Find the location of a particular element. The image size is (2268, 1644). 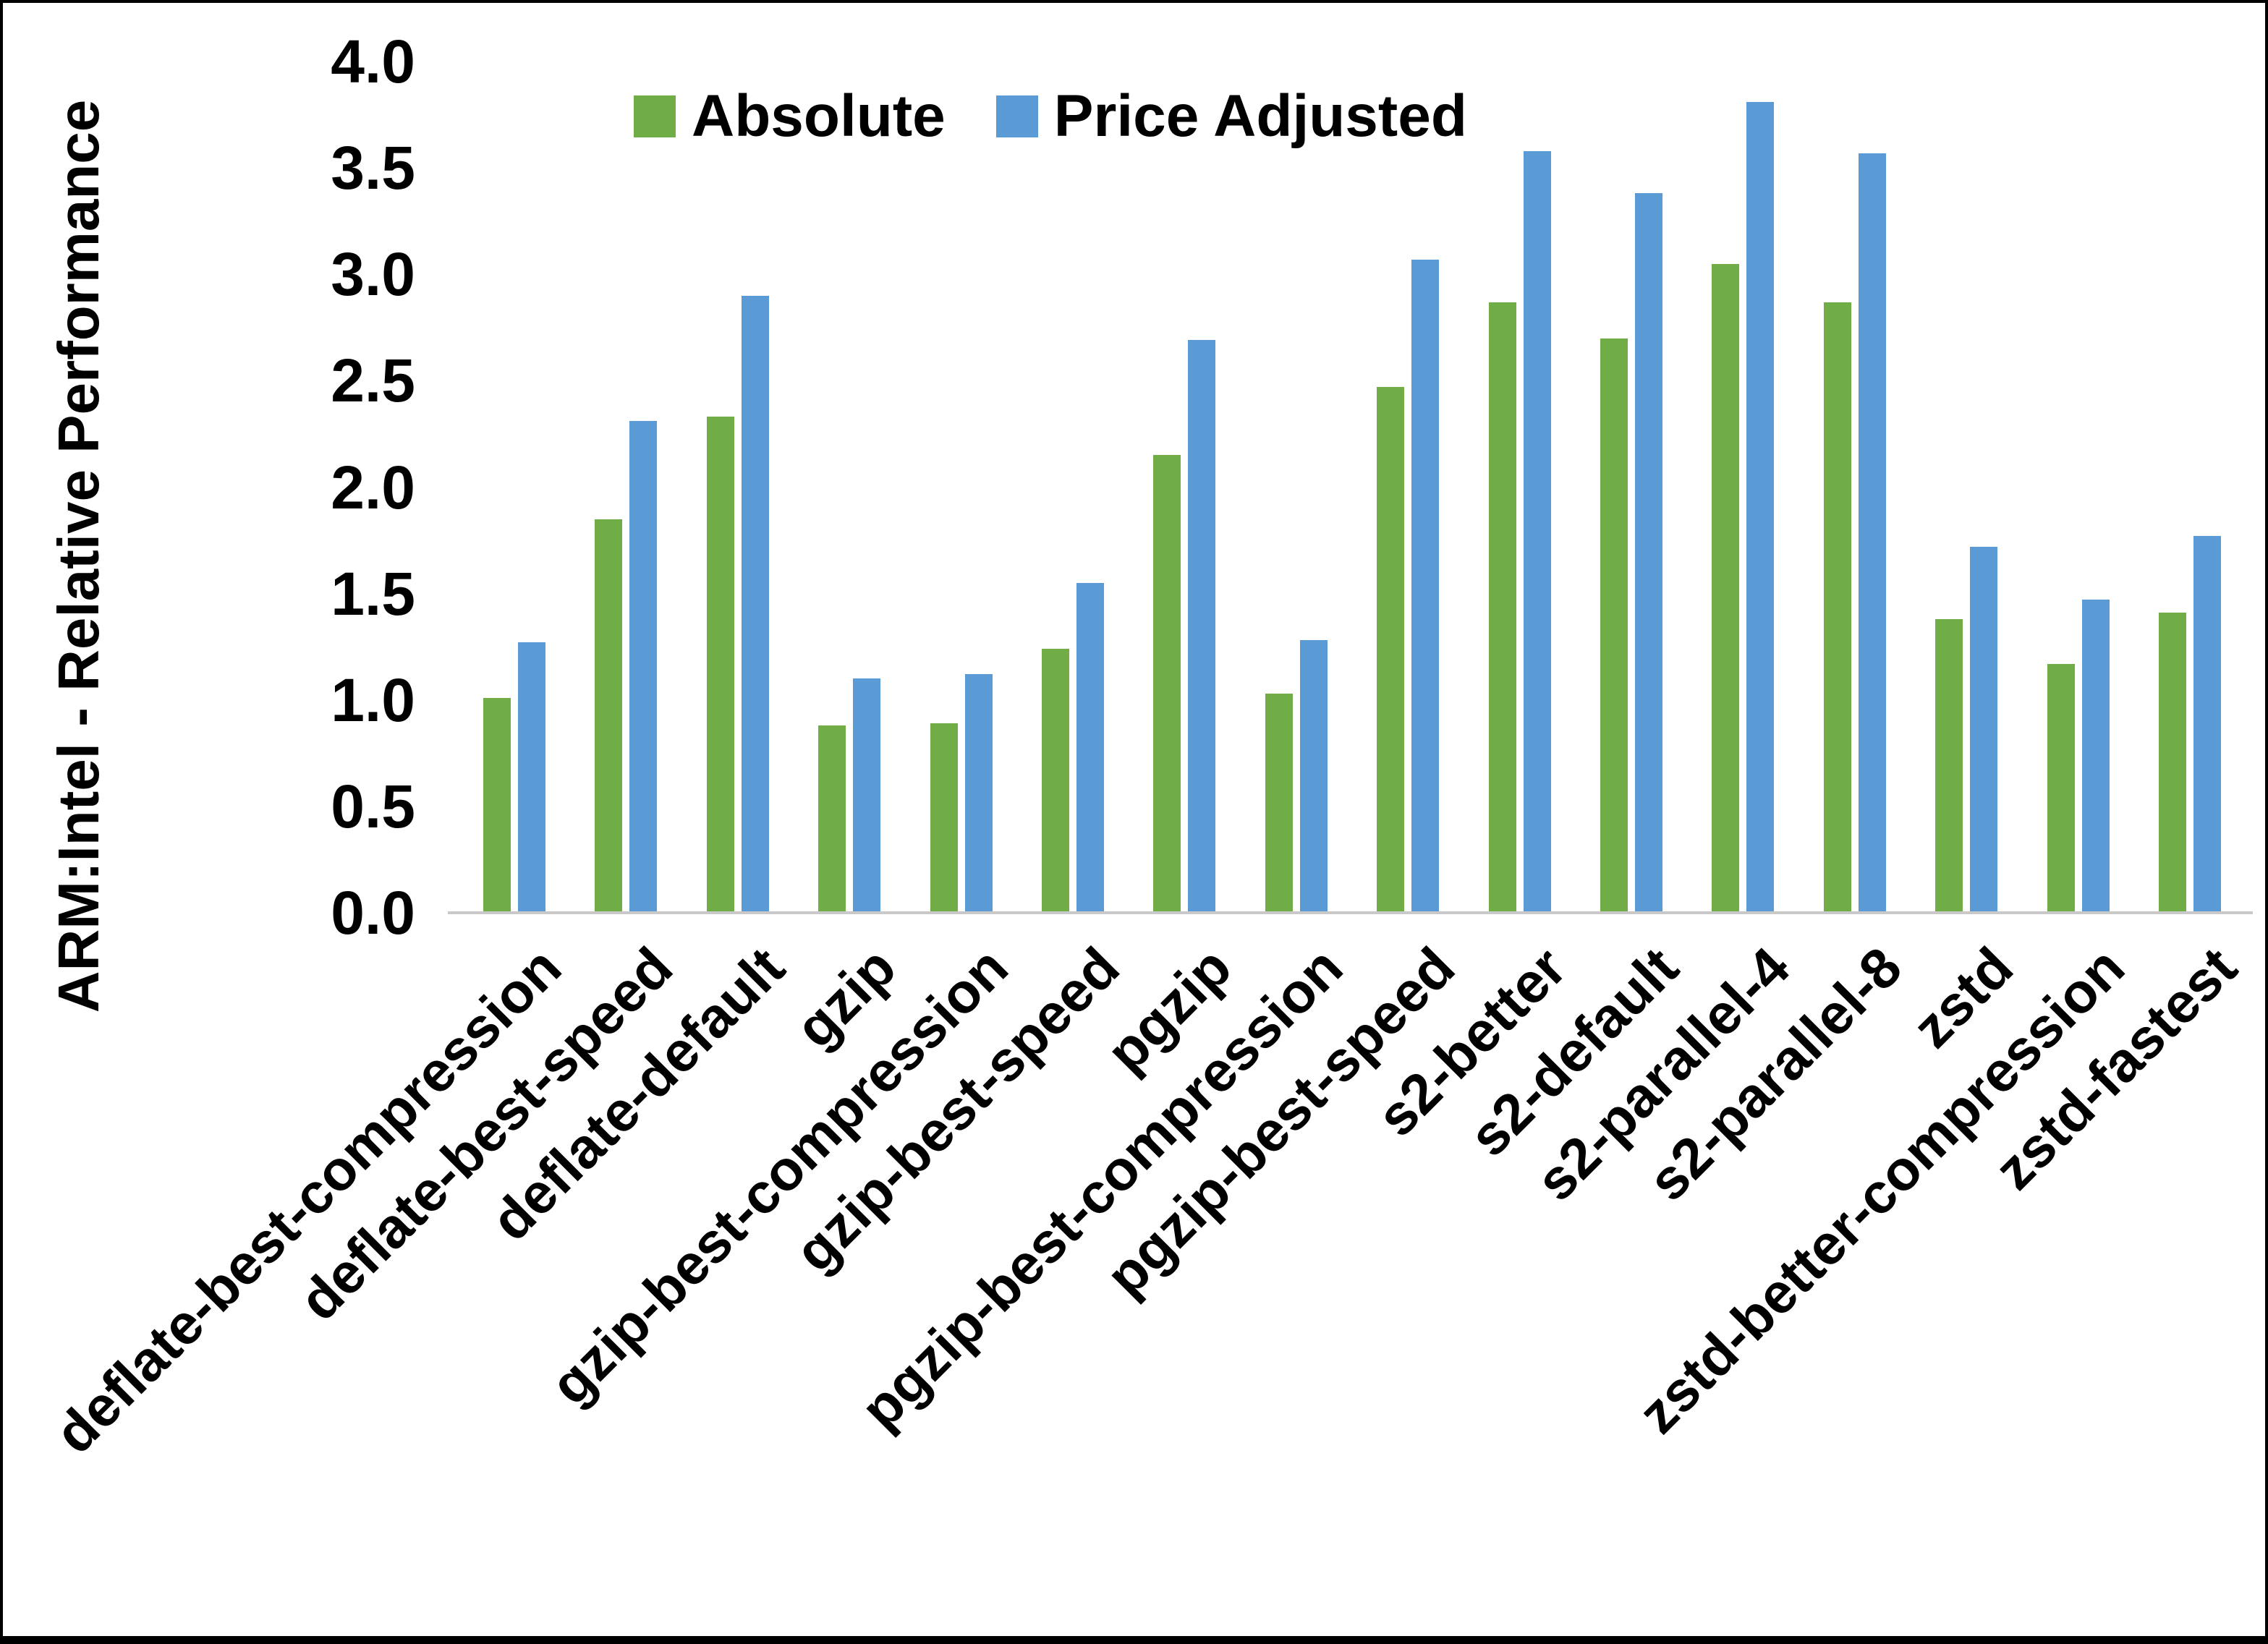

y-tick-label: 2.0 is located at coordinates (373, 487).